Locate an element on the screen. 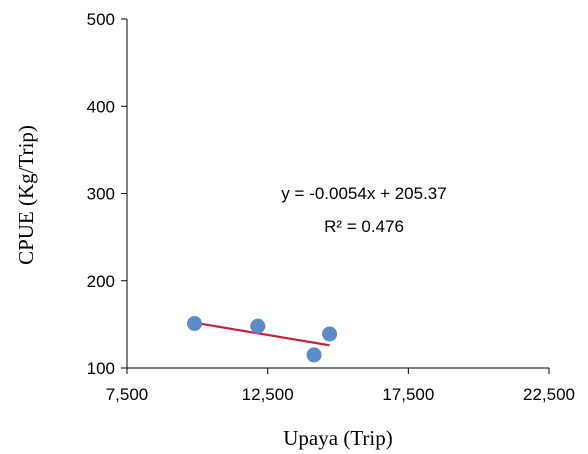 This screenshot has height=454, width=588. x-axis-ticks: 7,500 12,500 17,500 22,500 is located at coordinates (340, 386).